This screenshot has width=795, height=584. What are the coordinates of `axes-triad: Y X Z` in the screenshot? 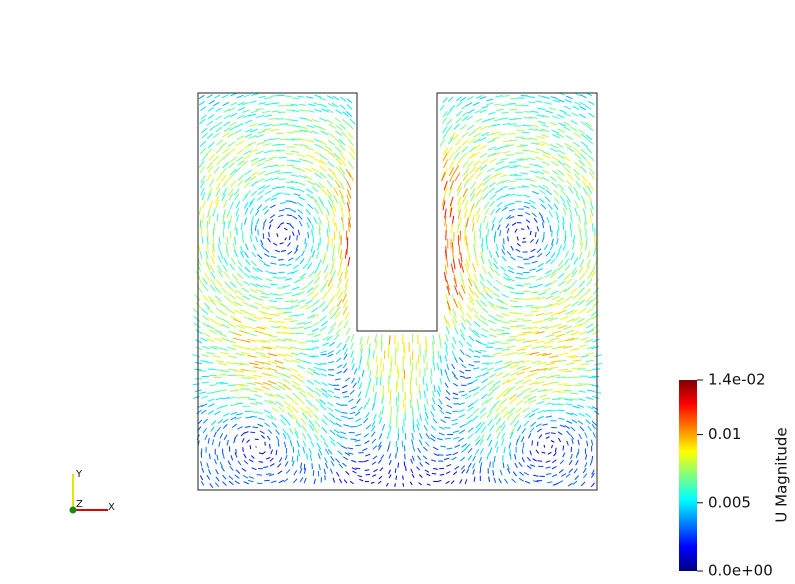 It's located at (92, 491).